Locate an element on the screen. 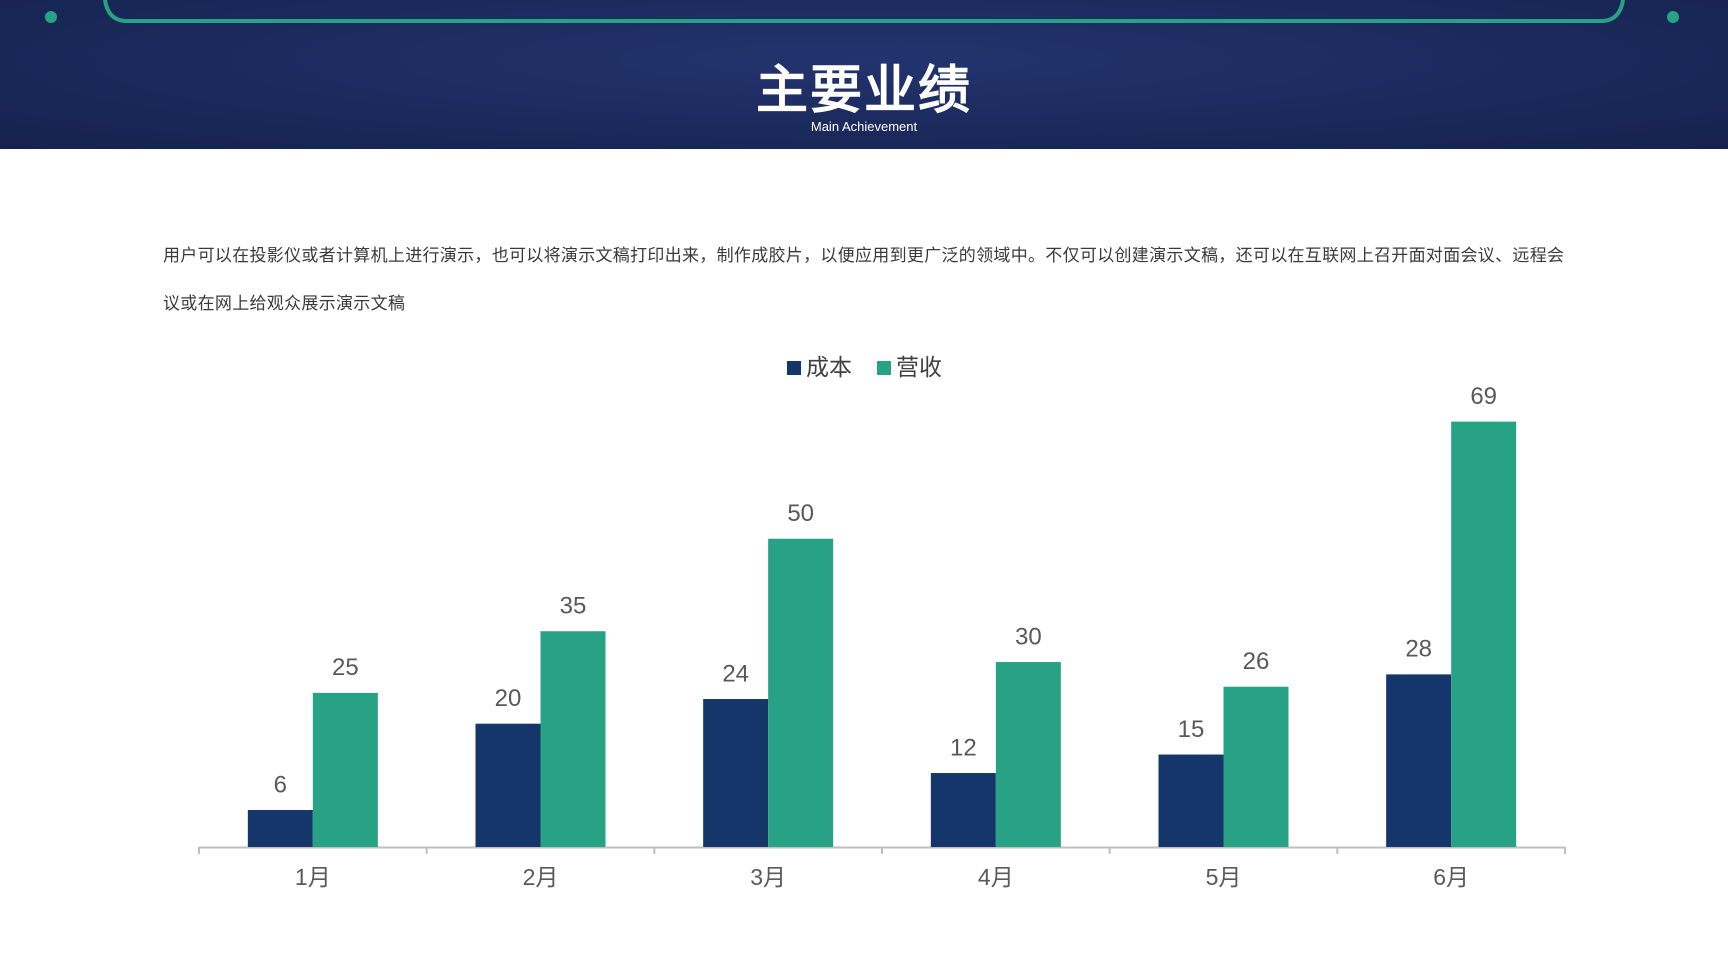 The image size is (1728, 972). x-tick-label: 4月 is located at coordinates (996, 877).